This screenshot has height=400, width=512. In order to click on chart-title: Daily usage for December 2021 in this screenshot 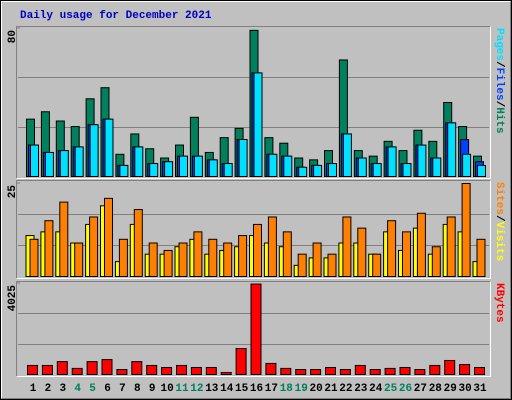, I will do `click(116, 16)`.